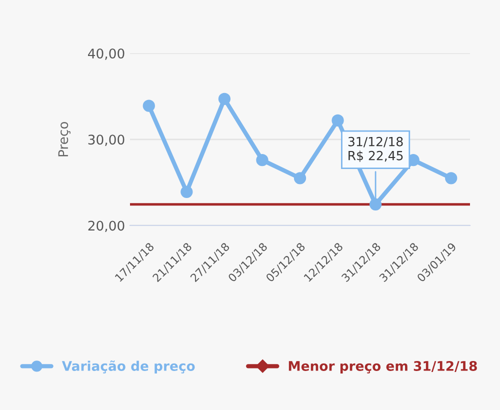 The width and height of the screenshot is (500, 410). What do you see at coordinates (375, 149) in the screenshot?
I see `annotation: 31/12/18 R$ 22,45` at bounding box center [375, 149].